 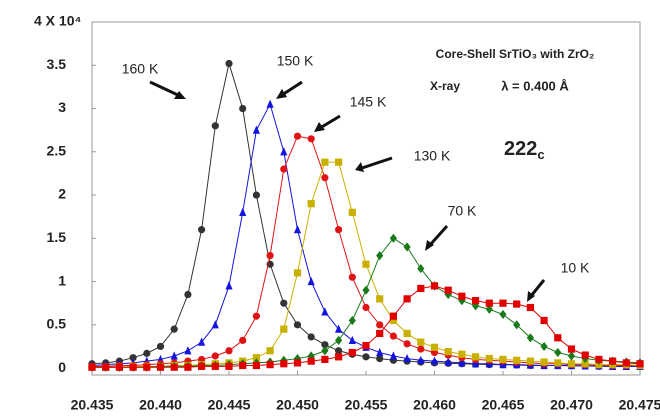 I want to click on annotation: Core-Shell SrTiO₃ with ZrO₂, so click(x=515, y=54).